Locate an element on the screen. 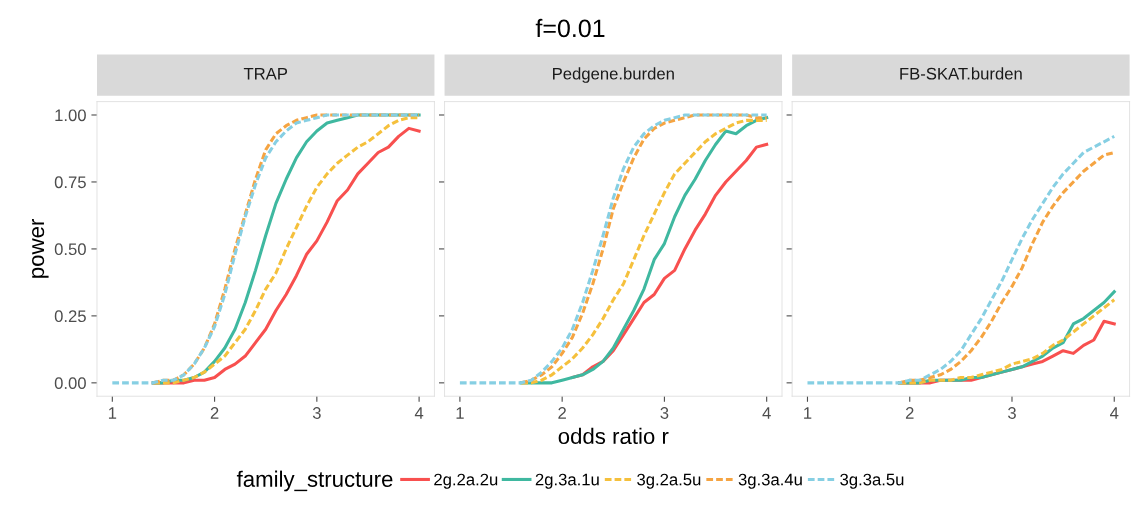 The height and width of the screenshot is (508, 1141). y-tick-label: 0.00 is located at coordinates (70, 383).